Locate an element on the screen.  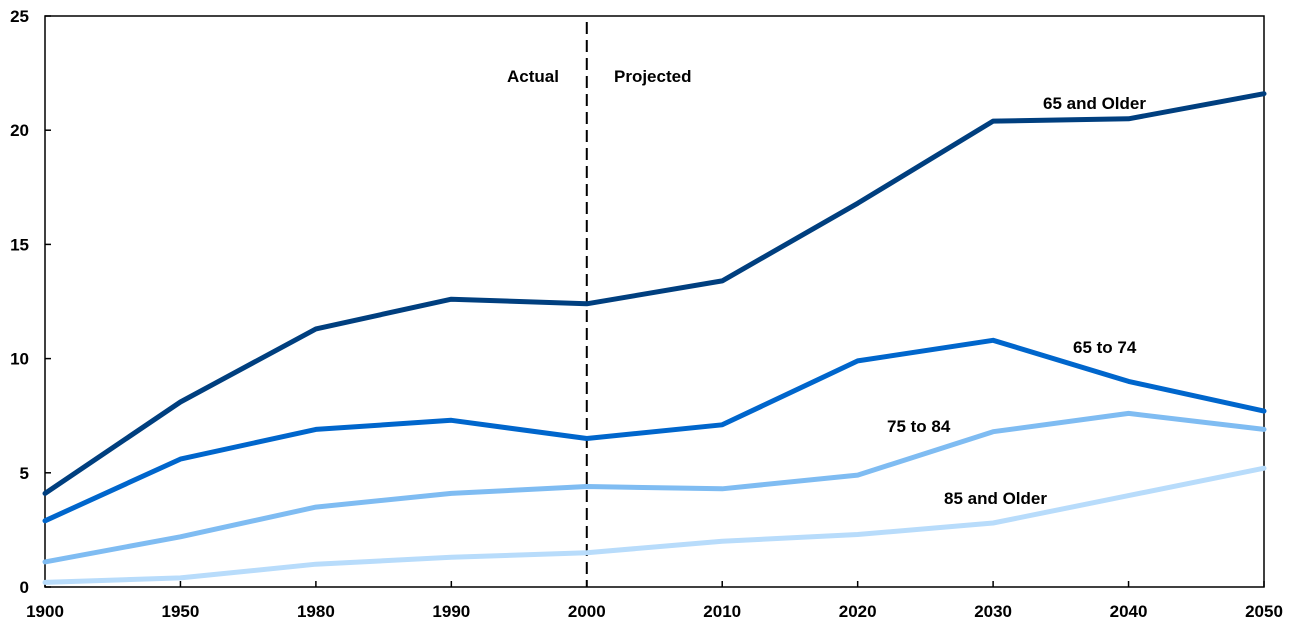
x-tick-label: 2000 is located at coordinates (587, 611).